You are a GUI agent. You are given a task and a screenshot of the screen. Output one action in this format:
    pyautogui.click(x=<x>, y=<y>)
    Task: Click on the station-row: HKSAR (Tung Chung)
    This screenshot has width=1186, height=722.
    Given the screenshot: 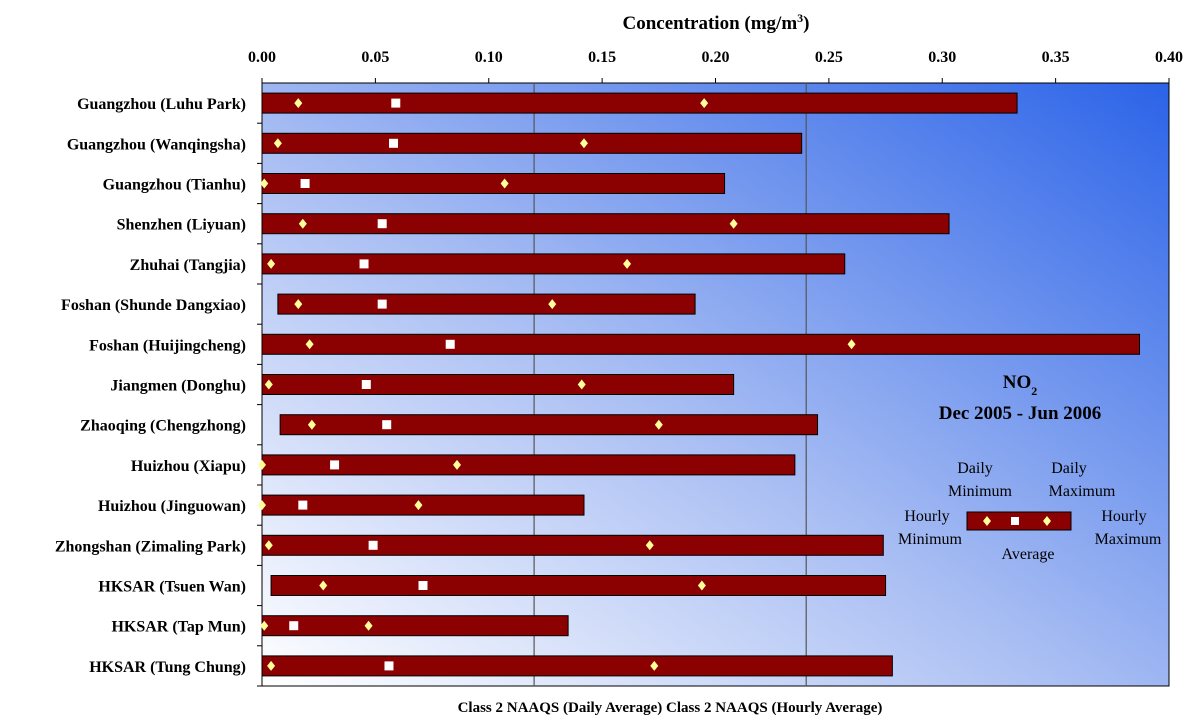 What is the action you would take?
    pyautogui.click(x=491, y=671)
    